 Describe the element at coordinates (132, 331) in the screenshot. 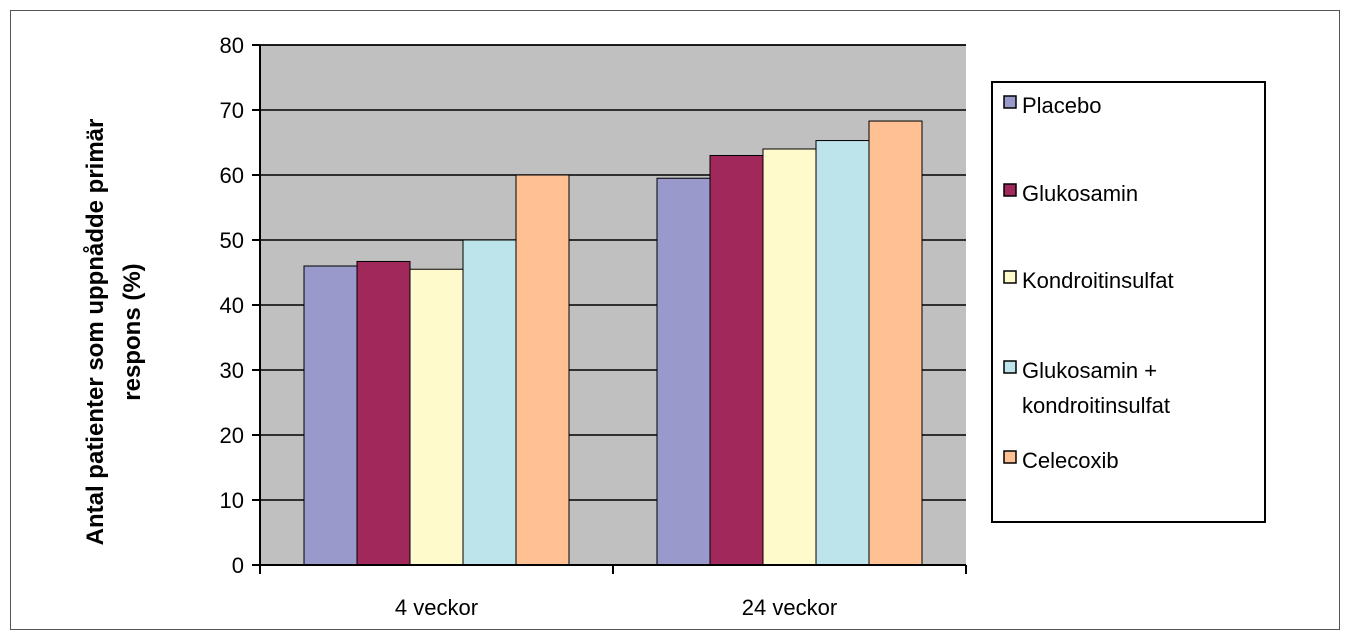

I see `y-axis-label-line: respons (%)` at that location.